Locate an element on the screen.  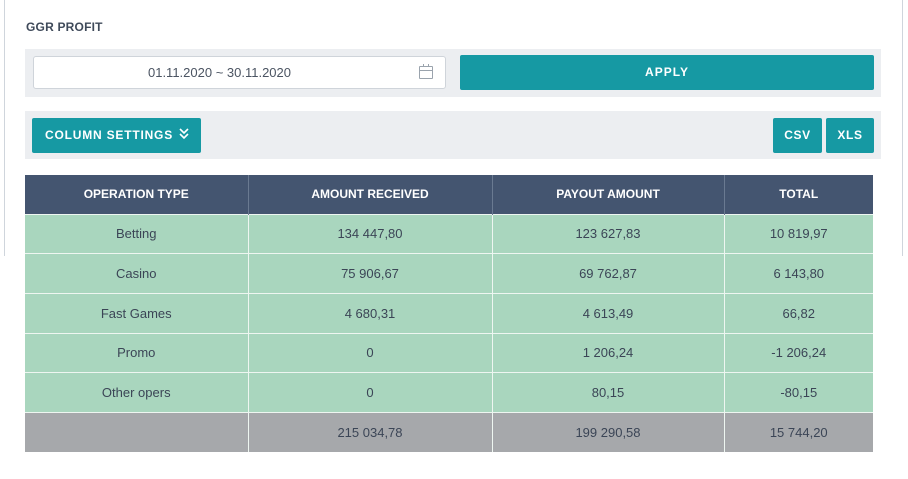
operation-type-cell: Promo is located at coordinates (137, 352).